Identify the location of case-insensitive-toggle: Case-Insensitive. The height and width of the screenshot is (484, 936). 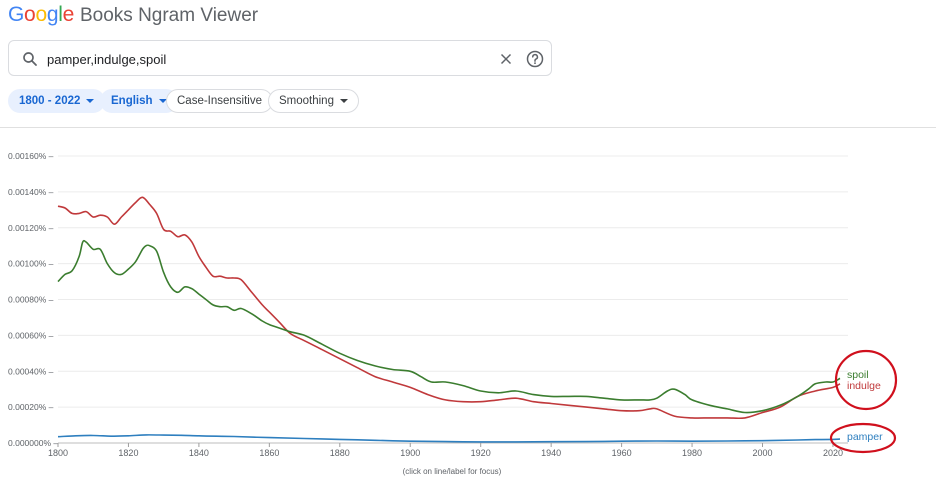
(220, 101).